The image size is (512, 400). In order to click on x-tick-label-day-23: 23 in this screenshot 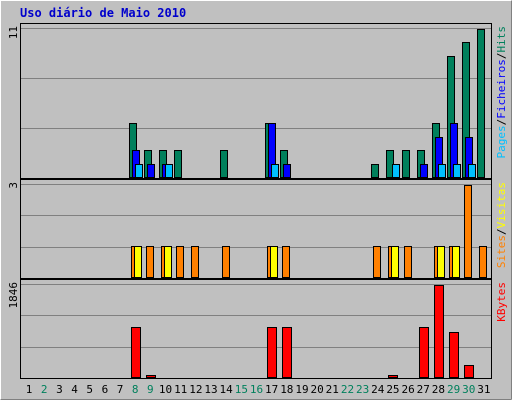, I will do `click(362, 389)`.